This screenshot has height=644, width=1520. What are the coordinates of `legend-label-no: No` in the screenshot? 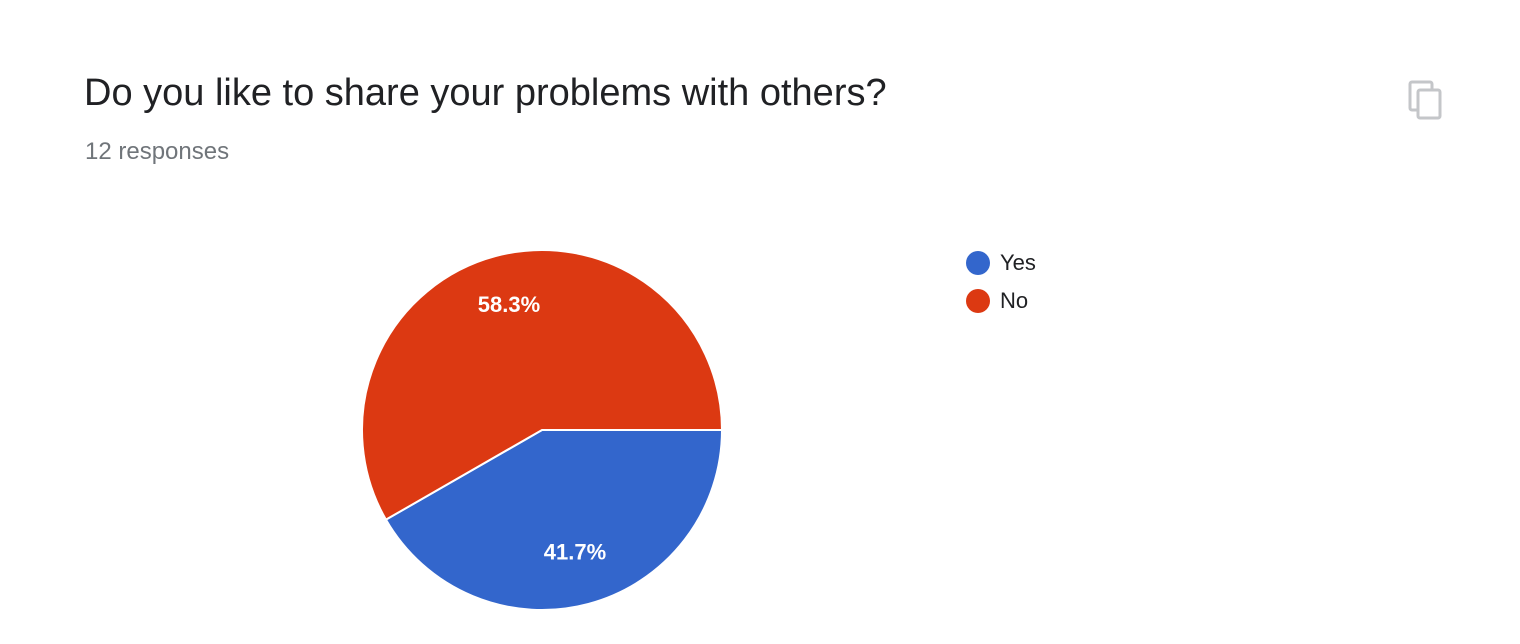 It's located at (1014, 300).